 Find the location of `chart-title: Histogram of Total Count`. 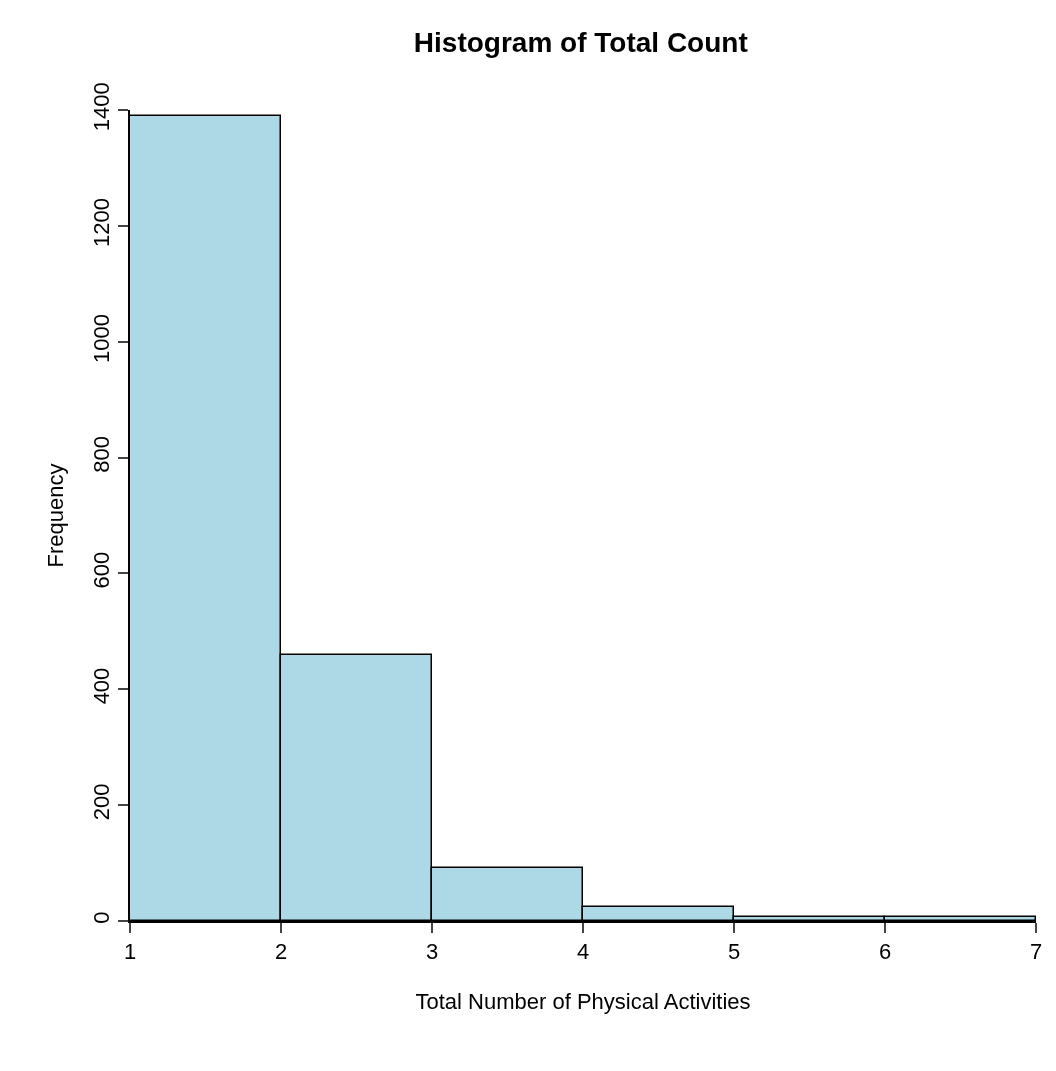

chart-title: Histogram of Total Count is located at coordinates (580, 42).